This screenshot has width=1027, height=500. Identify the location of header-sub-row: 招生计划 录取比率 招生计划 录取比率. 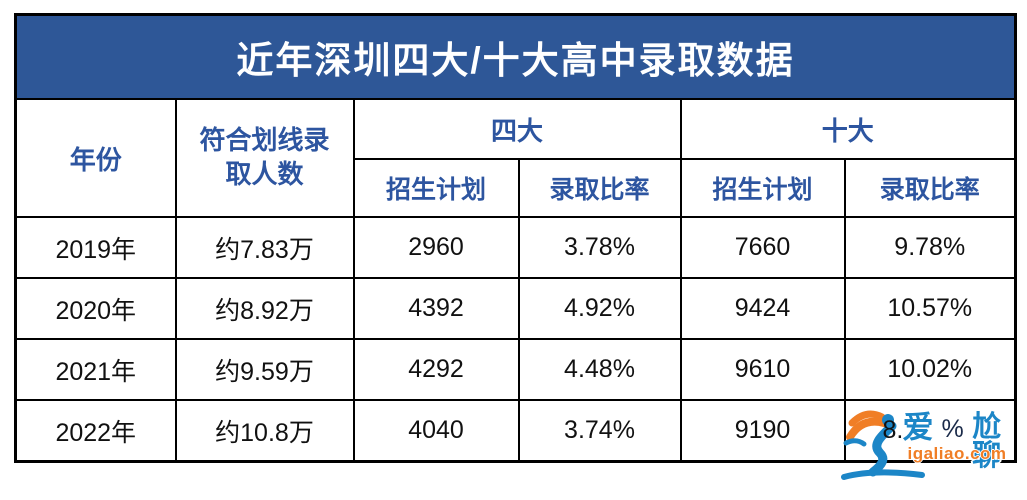
(516, 188).